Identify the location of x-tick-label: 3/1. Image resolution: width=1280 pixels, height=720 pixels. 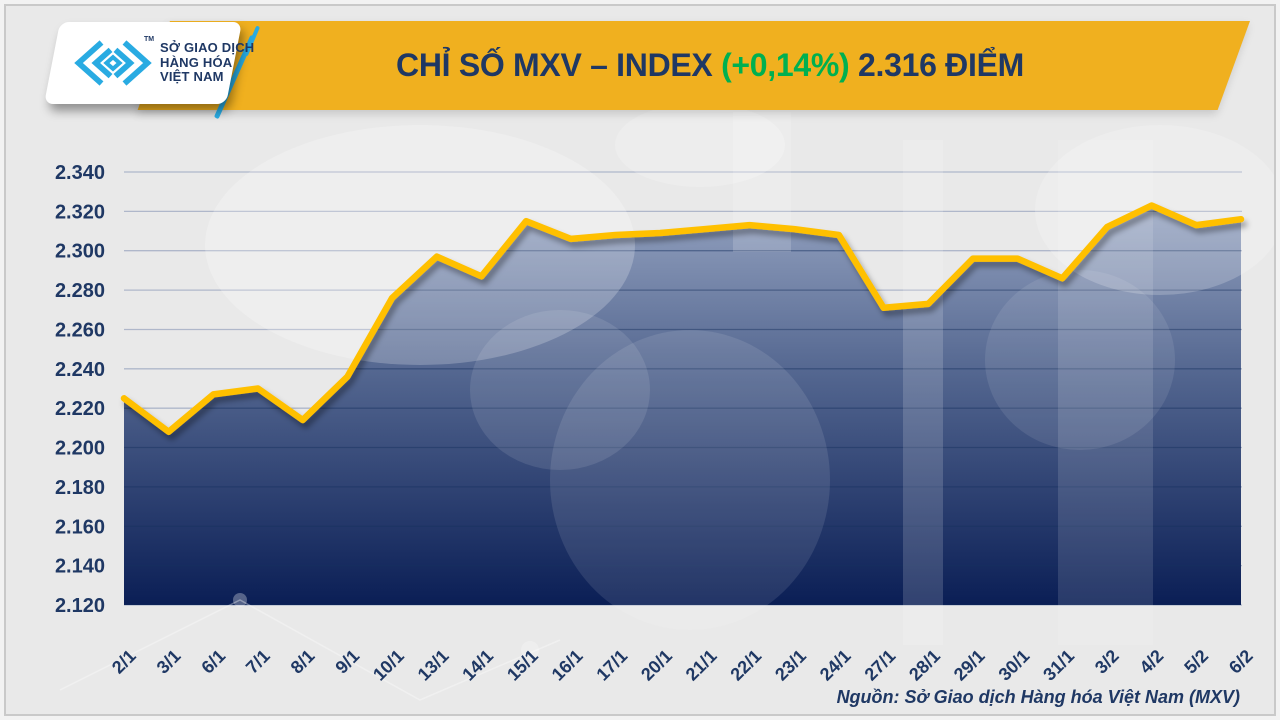
(169, 662).